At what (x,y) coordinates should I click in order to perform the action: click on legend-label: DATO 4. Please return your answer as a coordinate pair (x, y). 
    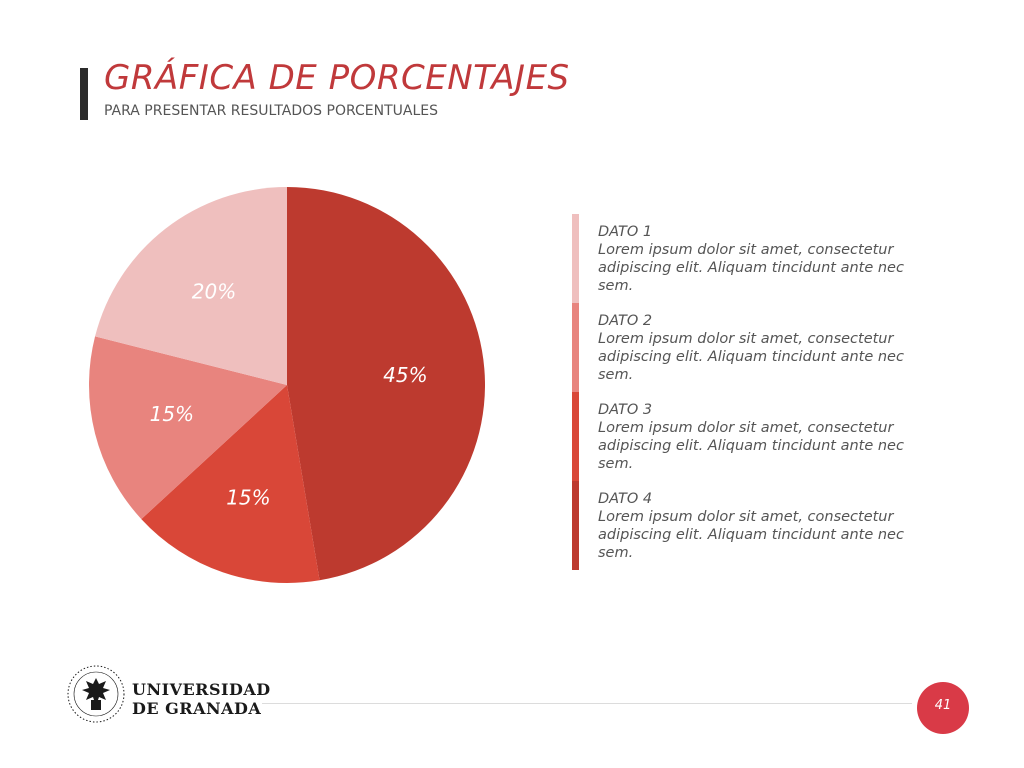
    Looking at the image, I should click on (625, 499).